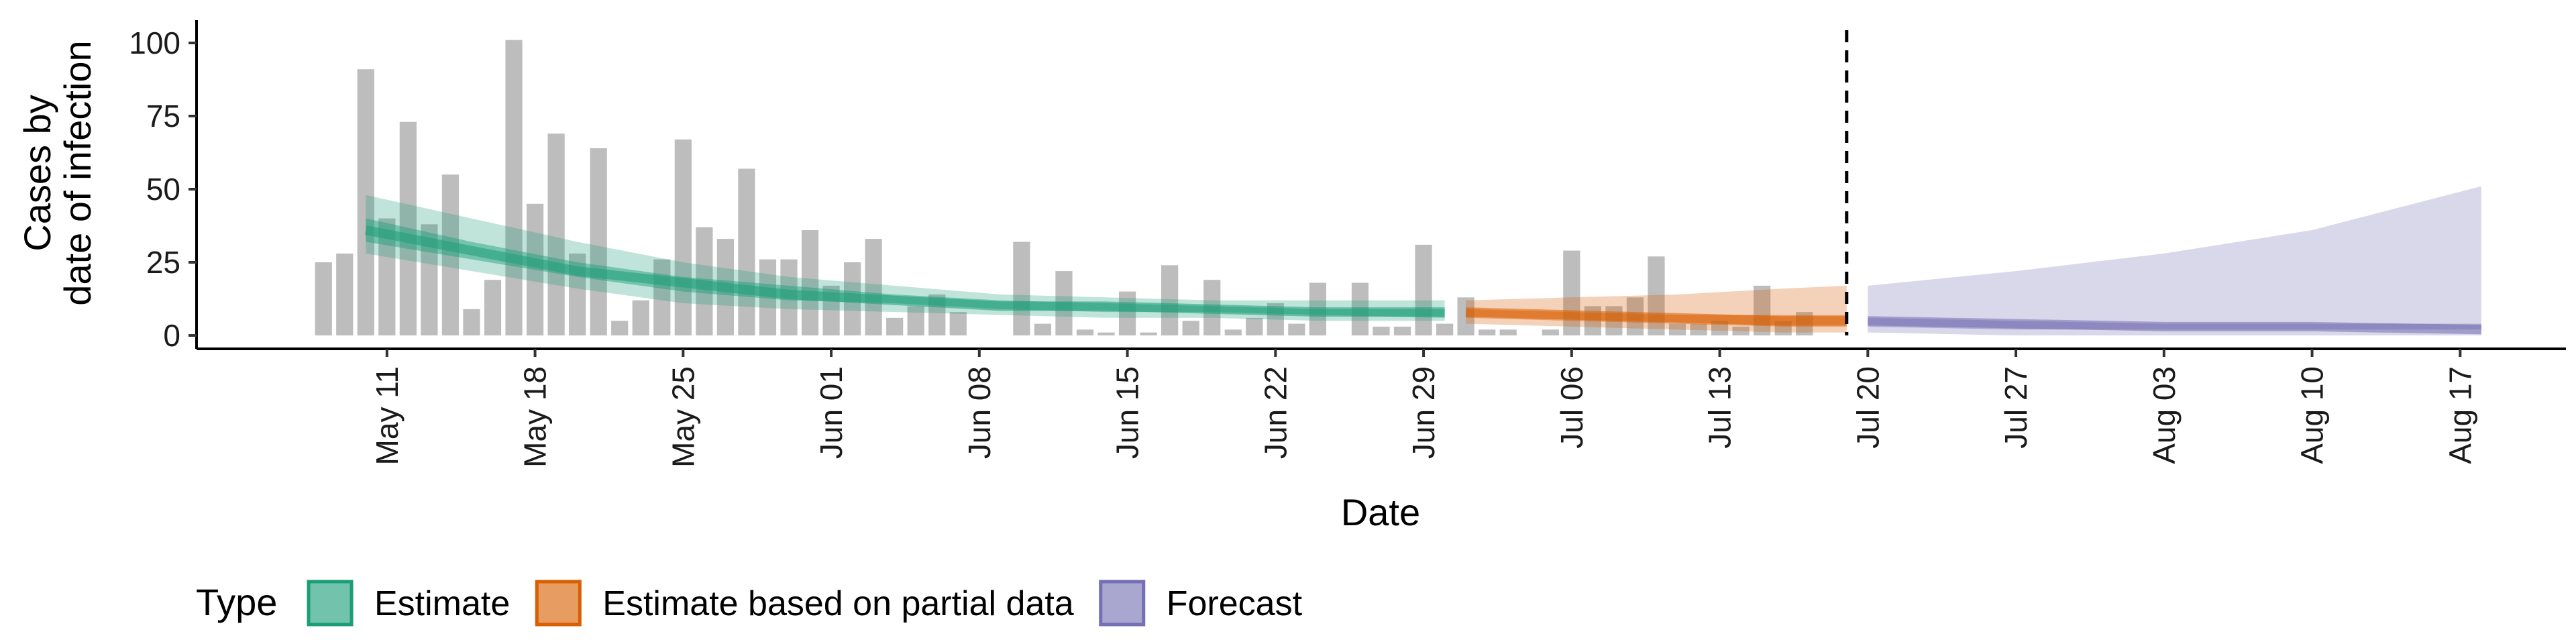 The image size is (2576, 644). What do you see at coordinates (1275, 412) in the screenshot?
I see `x-tick-label: Jun 22` at bounding box center [1275, 412].